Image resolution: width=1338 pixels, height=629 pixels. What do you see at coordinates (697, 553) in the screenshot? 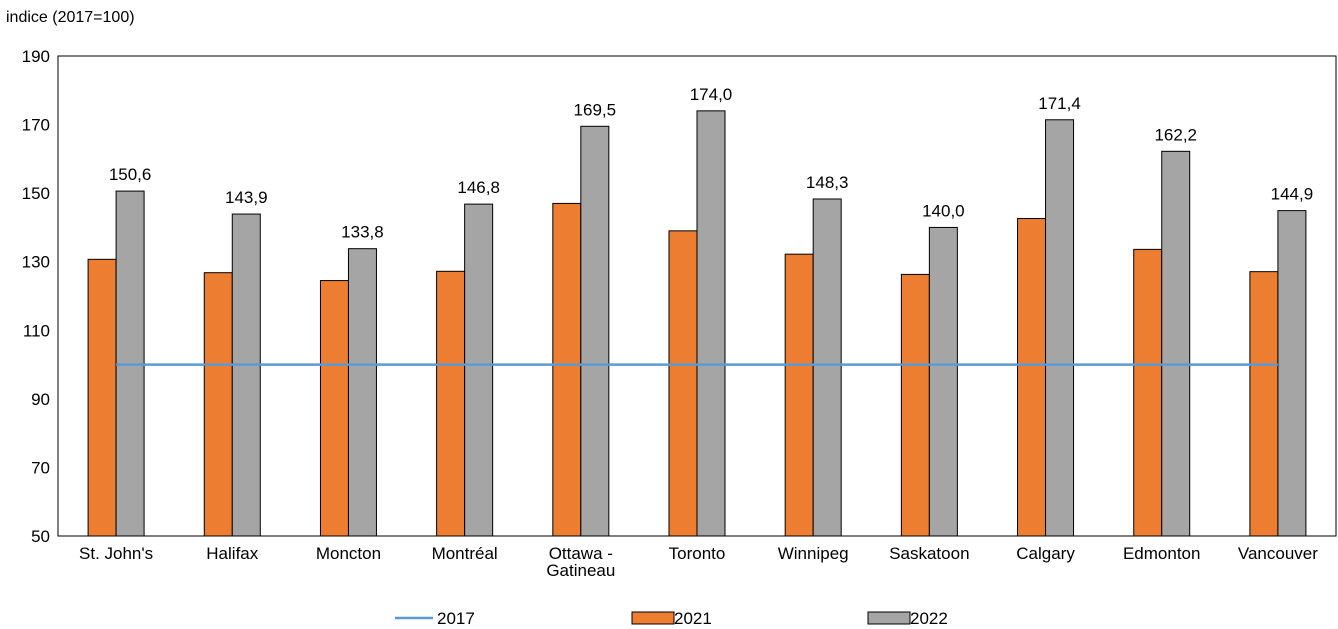
I see `category-label: Toronto` at bounding box center [697, 553].